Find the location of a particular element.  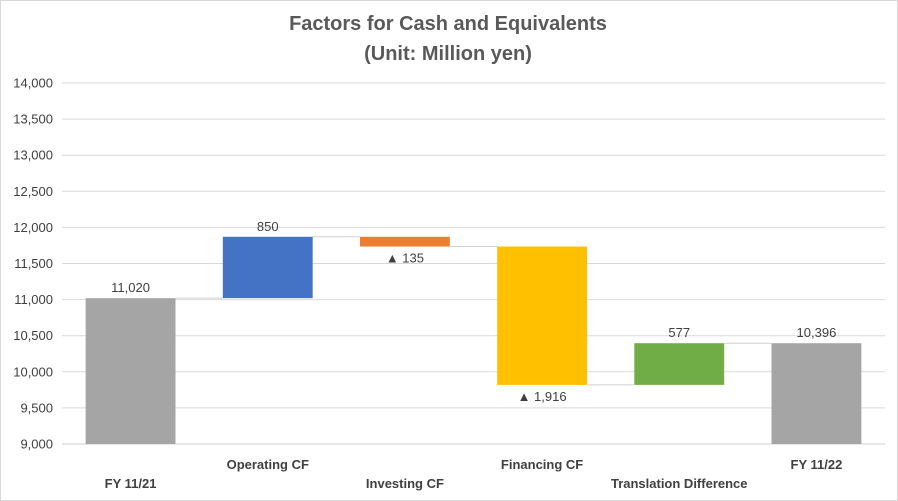

y-tick-label: 12,500 is located at coordinates (33, 191).